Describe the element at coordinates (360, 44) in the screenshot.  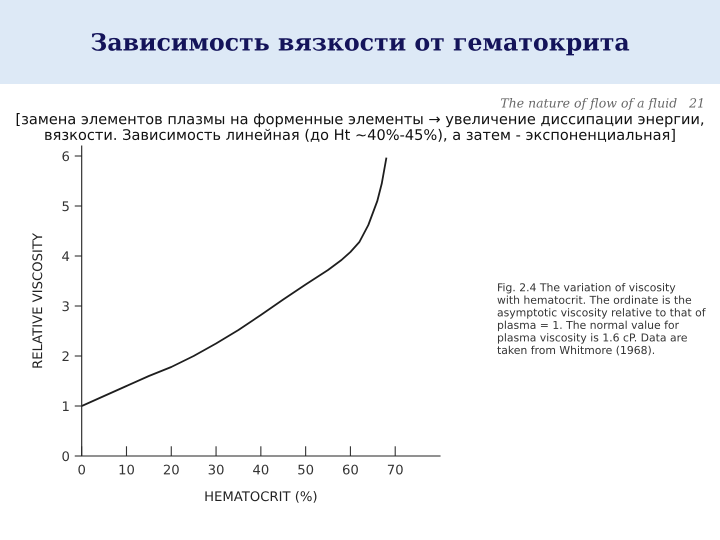
I see `chart-title: Зависимость вязкости от гематокрита` at that location.